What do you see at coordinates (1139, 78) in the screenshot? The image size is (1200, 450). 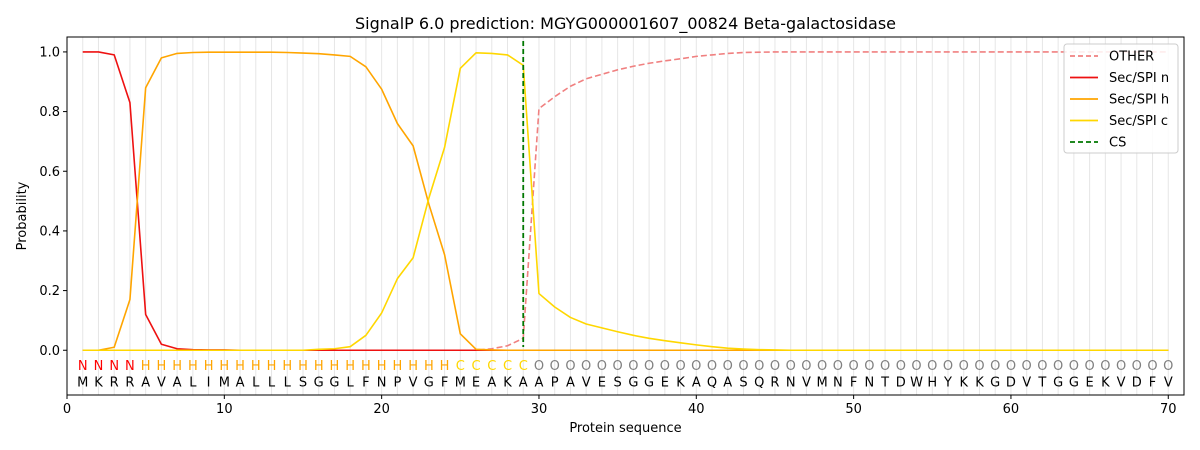 I see `legend-label: Sec/SPI n` at bounding box center [1139, 78].